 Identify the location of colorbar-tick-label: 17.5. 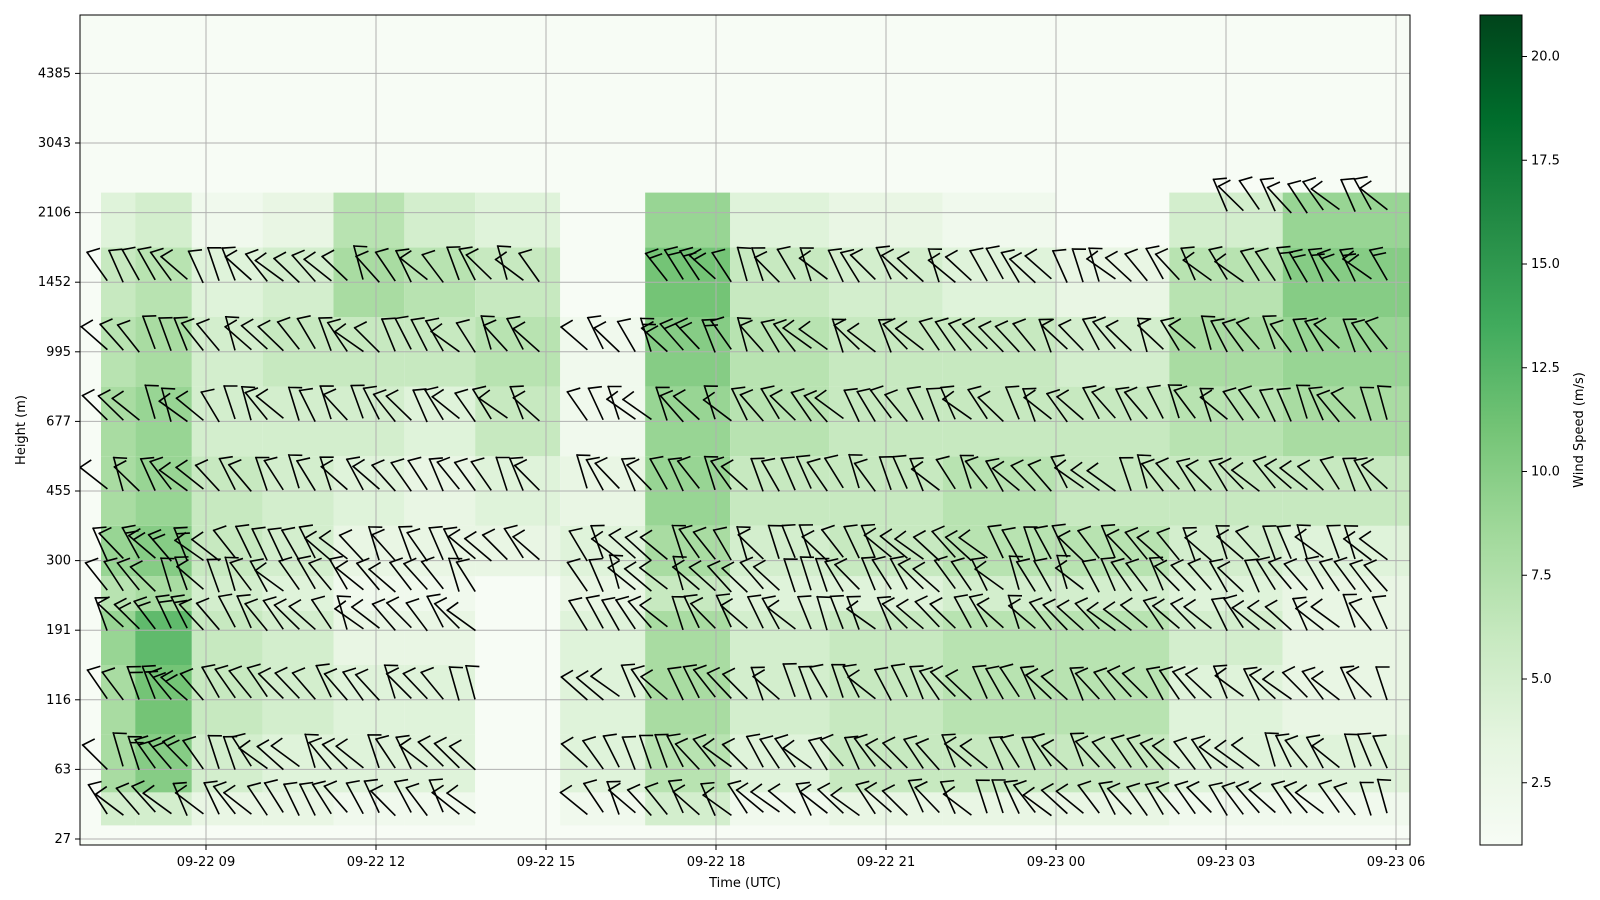
(1545, 160).